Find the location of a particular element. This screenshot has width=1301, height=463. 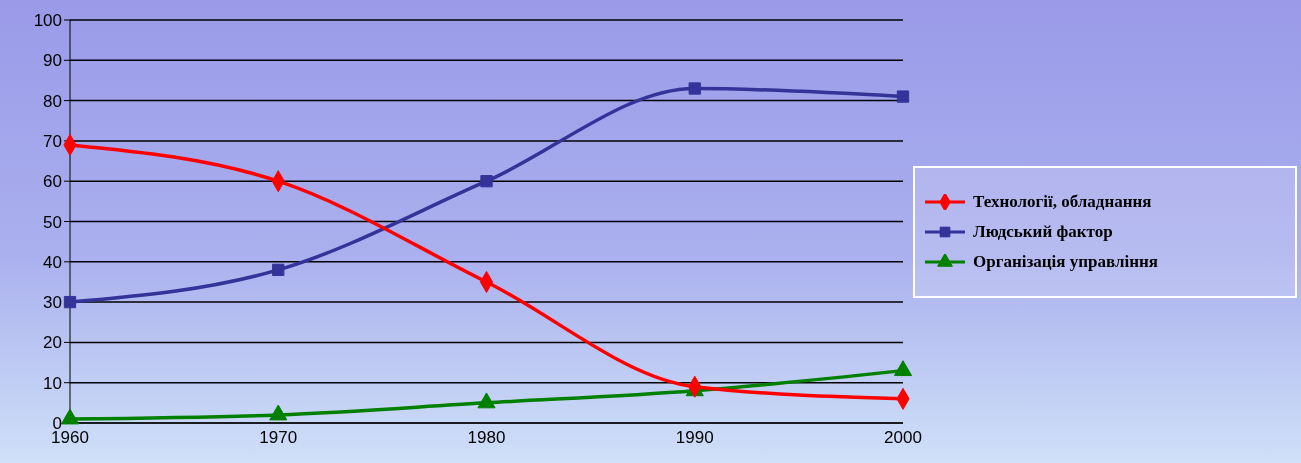

x-tick-label: 1980 is located at coordinates (486, 438).